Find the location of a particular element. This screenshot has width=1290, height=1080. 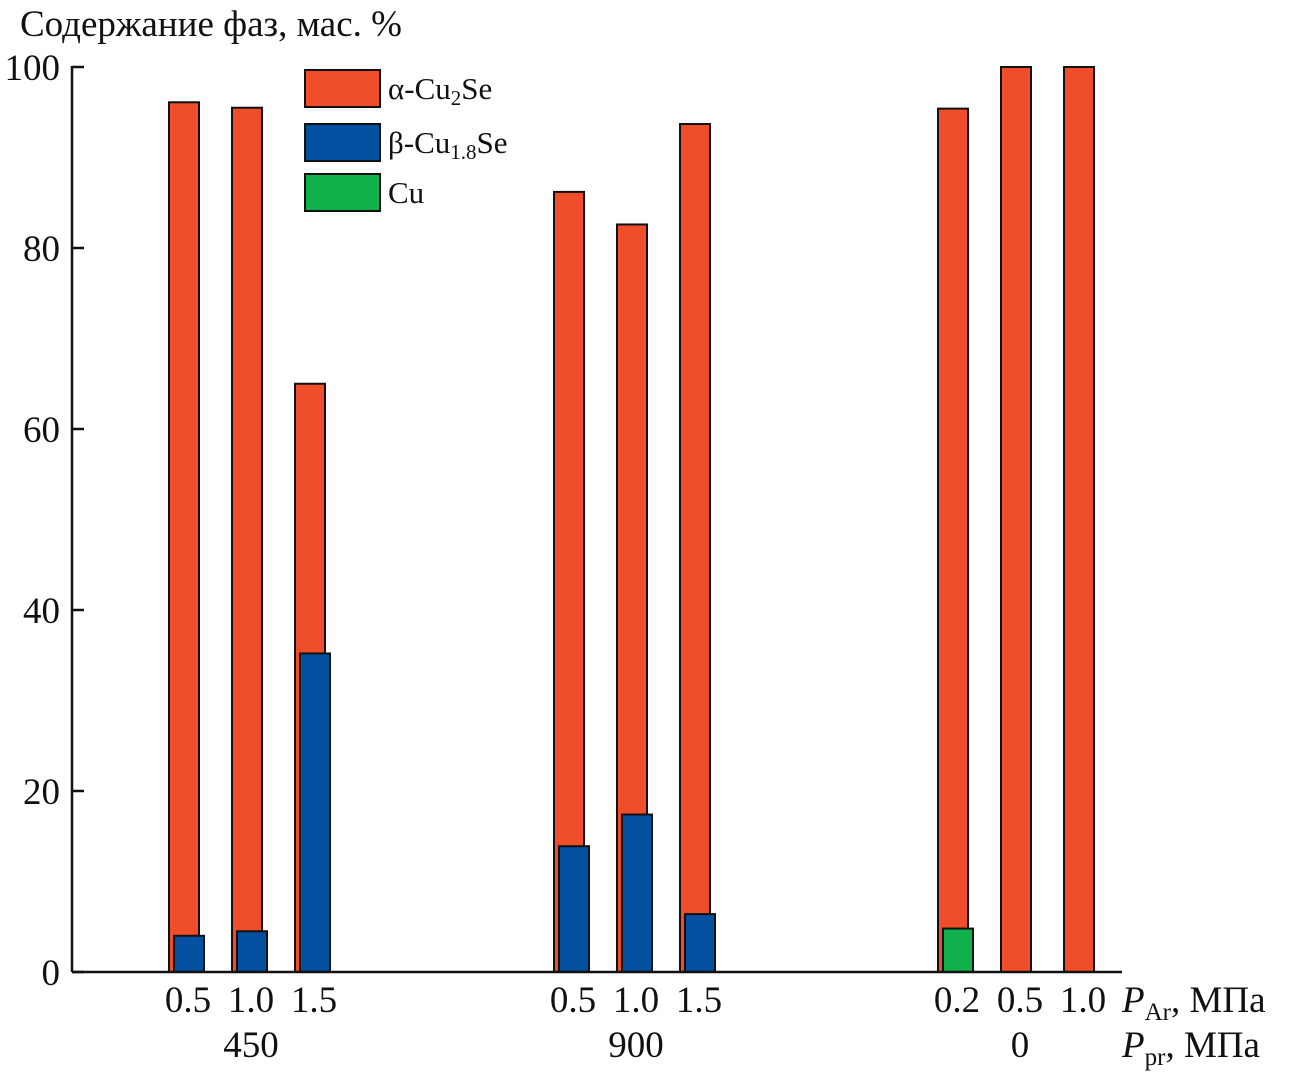

bar-Cu-0-0.2 is located at coordinates (958, 950).